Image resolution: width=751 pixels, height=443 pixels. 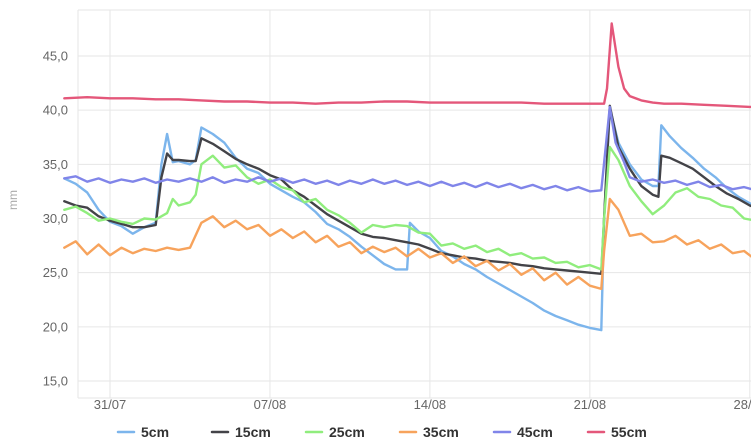 I want to click on y-tick-label: 35,0, so click(x=55, y=164).